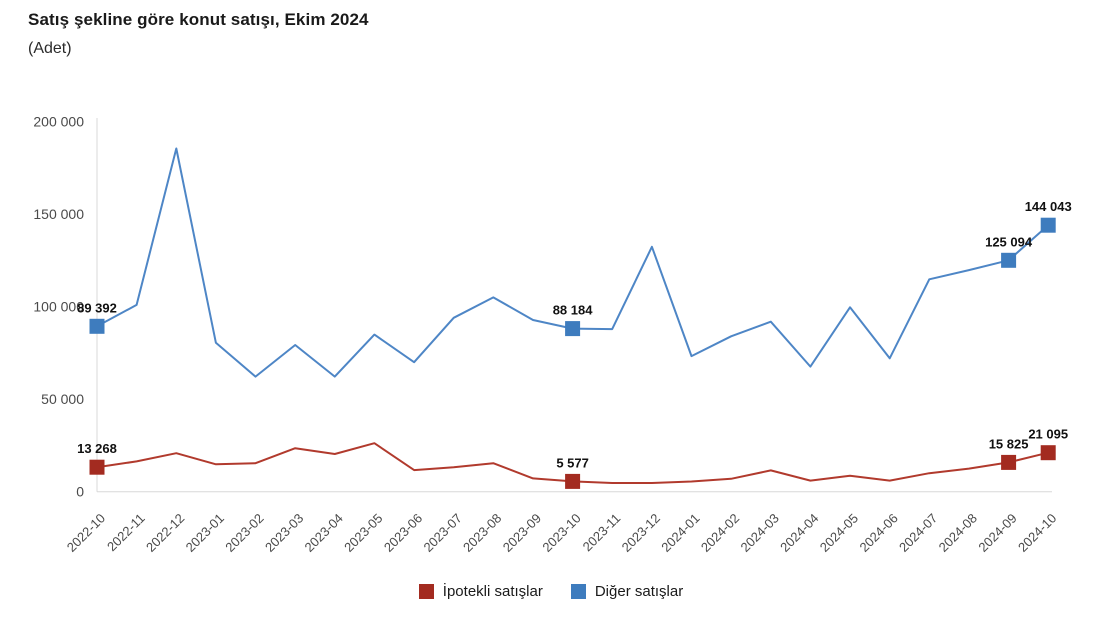 Image resolution: width=1102 pixels, height=624 pixels. I want to click on x-tick-label: 2023-10, so click(561, 533).